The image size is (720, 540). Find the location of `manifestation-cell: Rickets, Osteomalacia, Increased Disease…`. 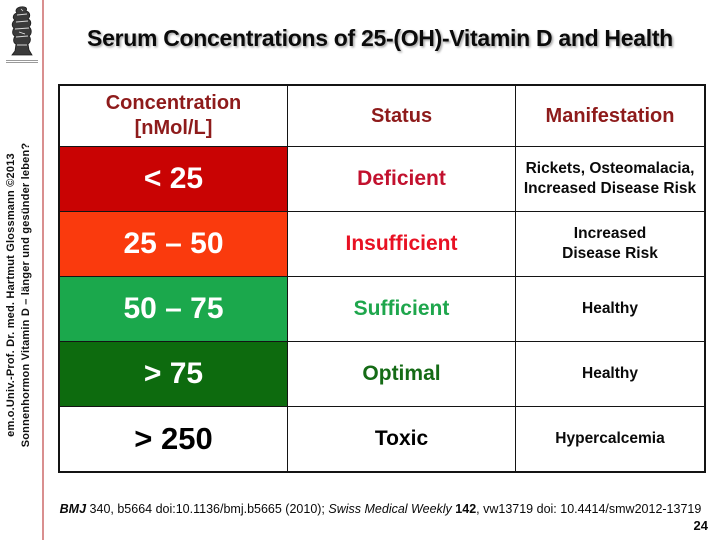

manifestation-cell: Rickets, Osteomalacia, Increased Disease… is located at coordinates (610, 179).